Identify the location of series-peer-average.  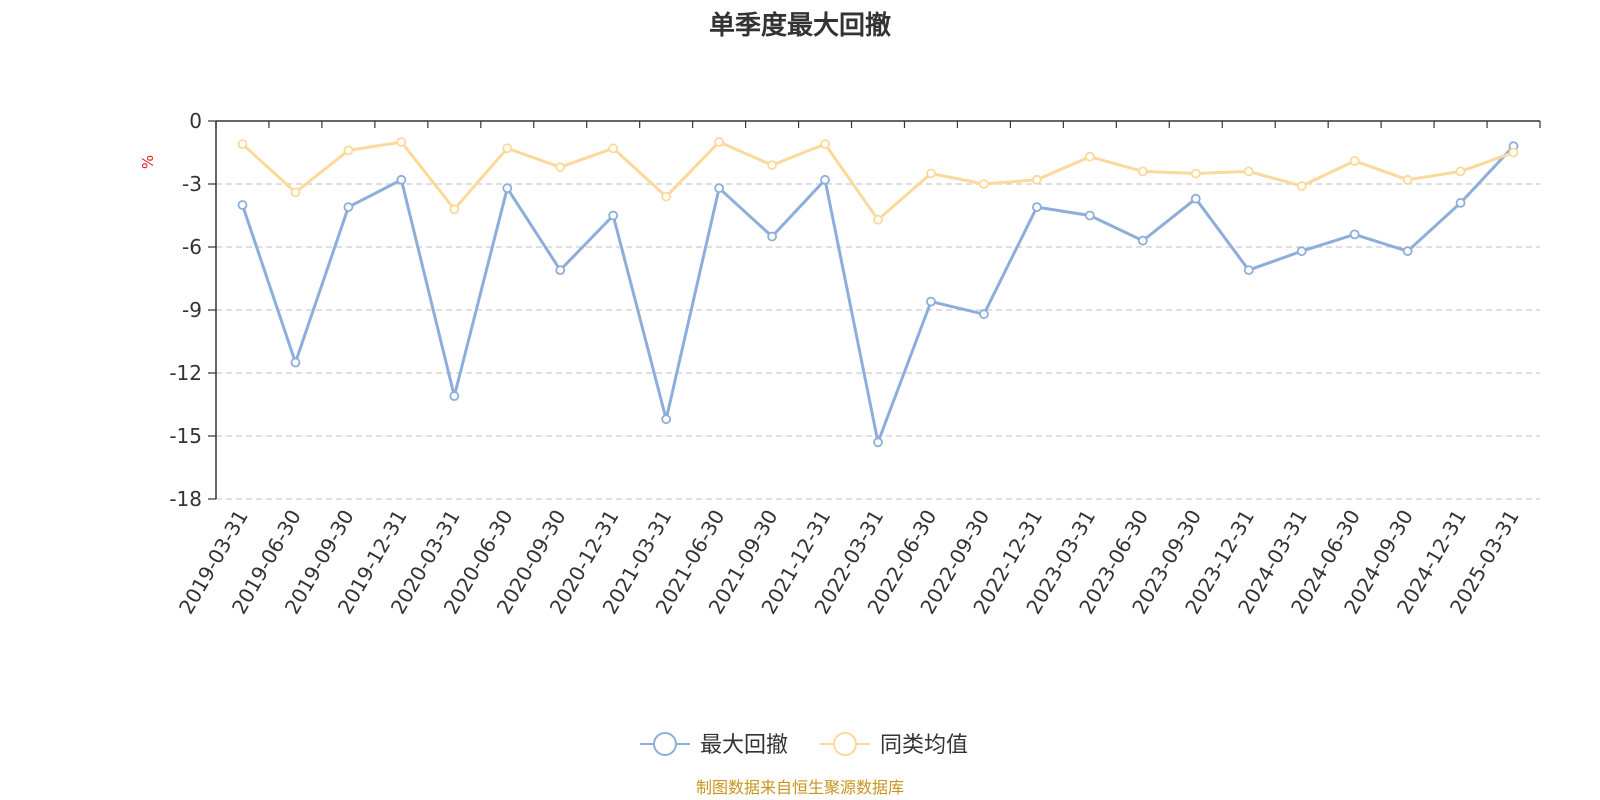
(878, 181).